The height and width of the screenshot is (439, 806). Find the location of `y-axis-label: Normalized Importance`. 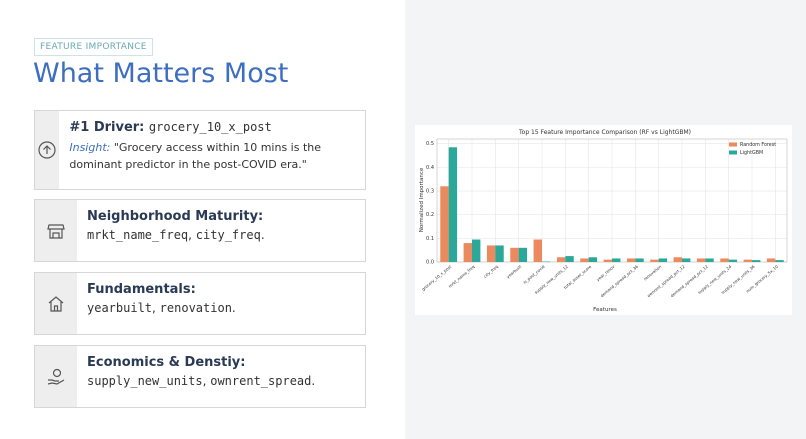

y-axis-label: Normalized Importance is located at coordinates (422, 199).